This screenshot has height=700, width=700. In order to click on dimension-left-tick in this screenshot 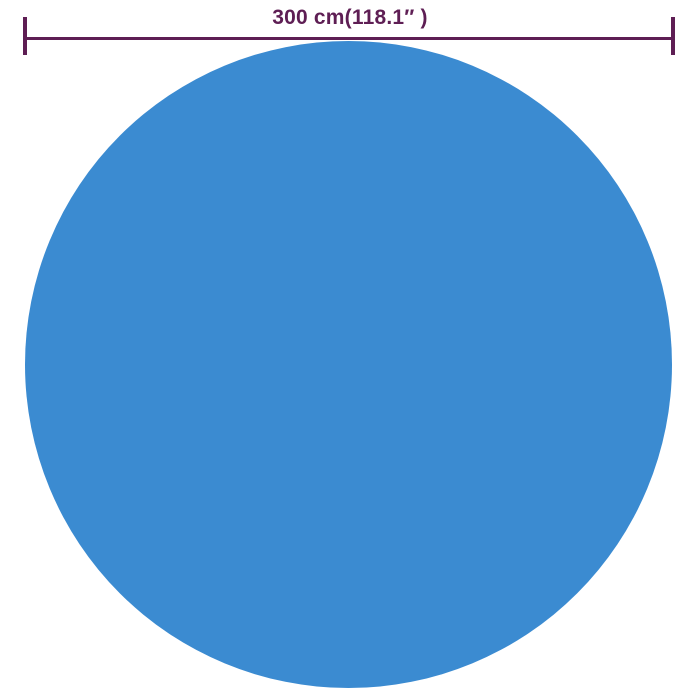, I will do `click(25, 36)`.